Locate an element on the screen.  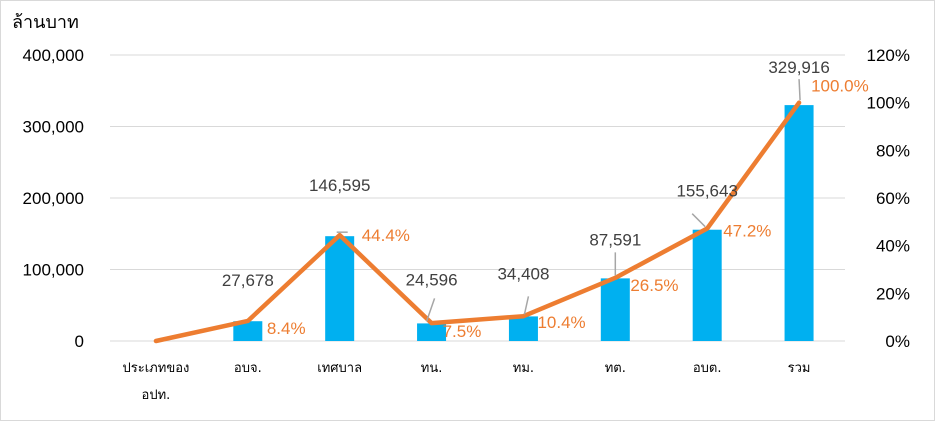
x-tick-label: อบต. is located at coordinates (707, 368).